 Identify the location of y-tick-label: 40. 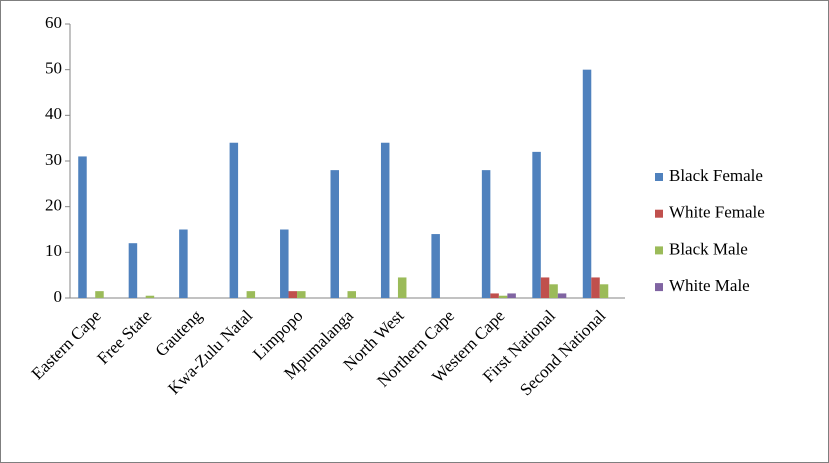
(53, 113).